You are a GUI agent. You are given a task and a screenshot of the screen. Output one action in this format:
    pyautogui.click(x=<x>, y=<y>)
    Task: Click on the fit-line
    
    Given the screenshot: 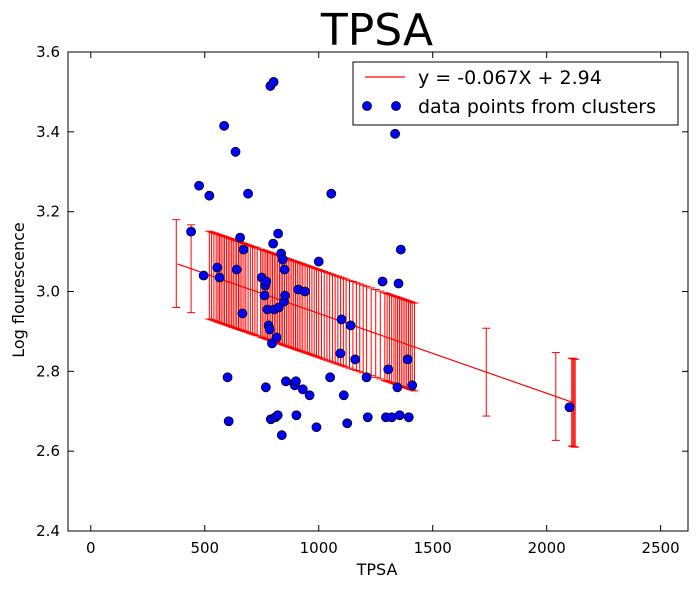 What is the action you would take?
    pyautogui.click(x=376, y=333)
    